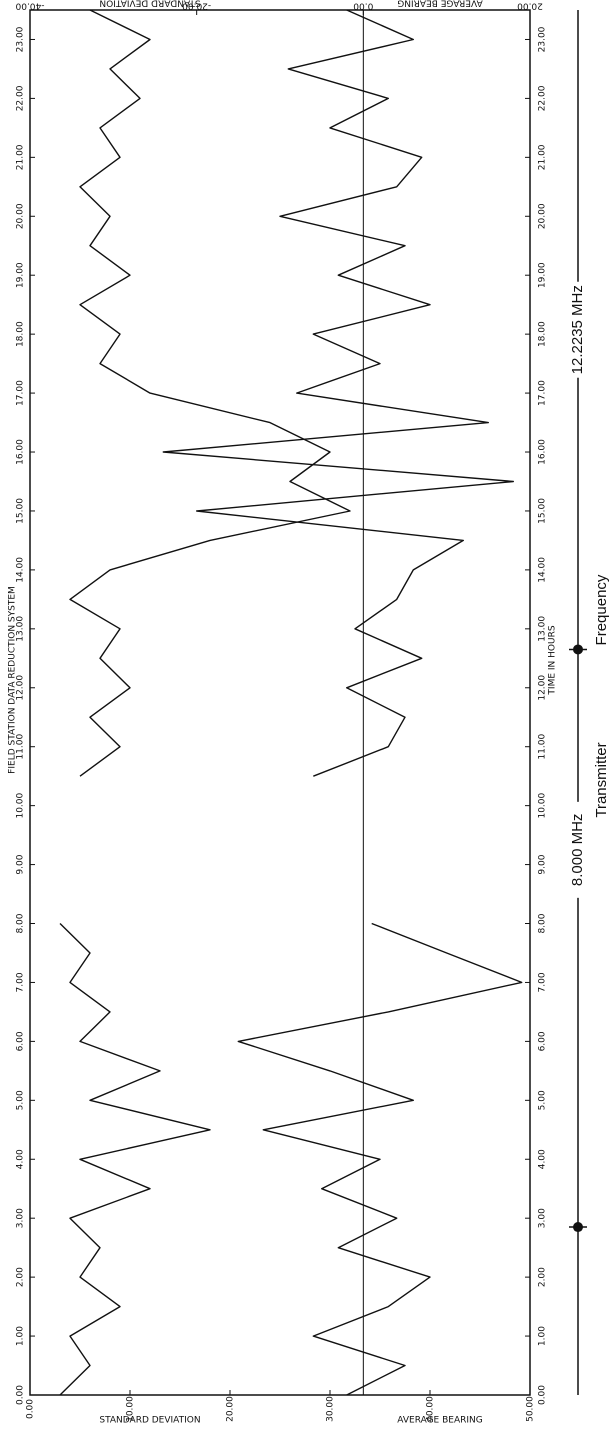  I want to click on y2-tick-label: -40.00, so click(29, 6).